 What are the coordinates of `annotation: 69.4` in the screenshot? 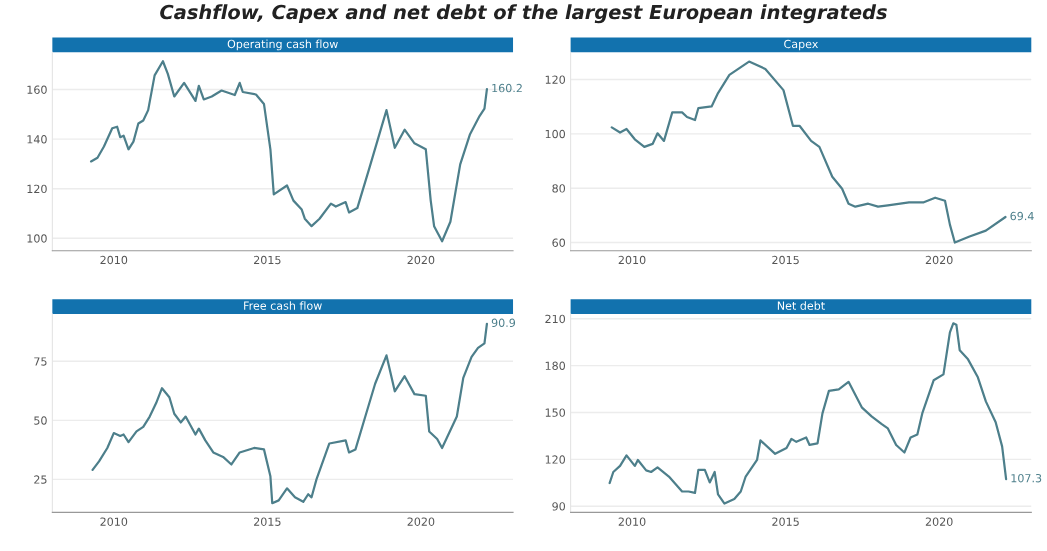 It's located at (1022, 216).